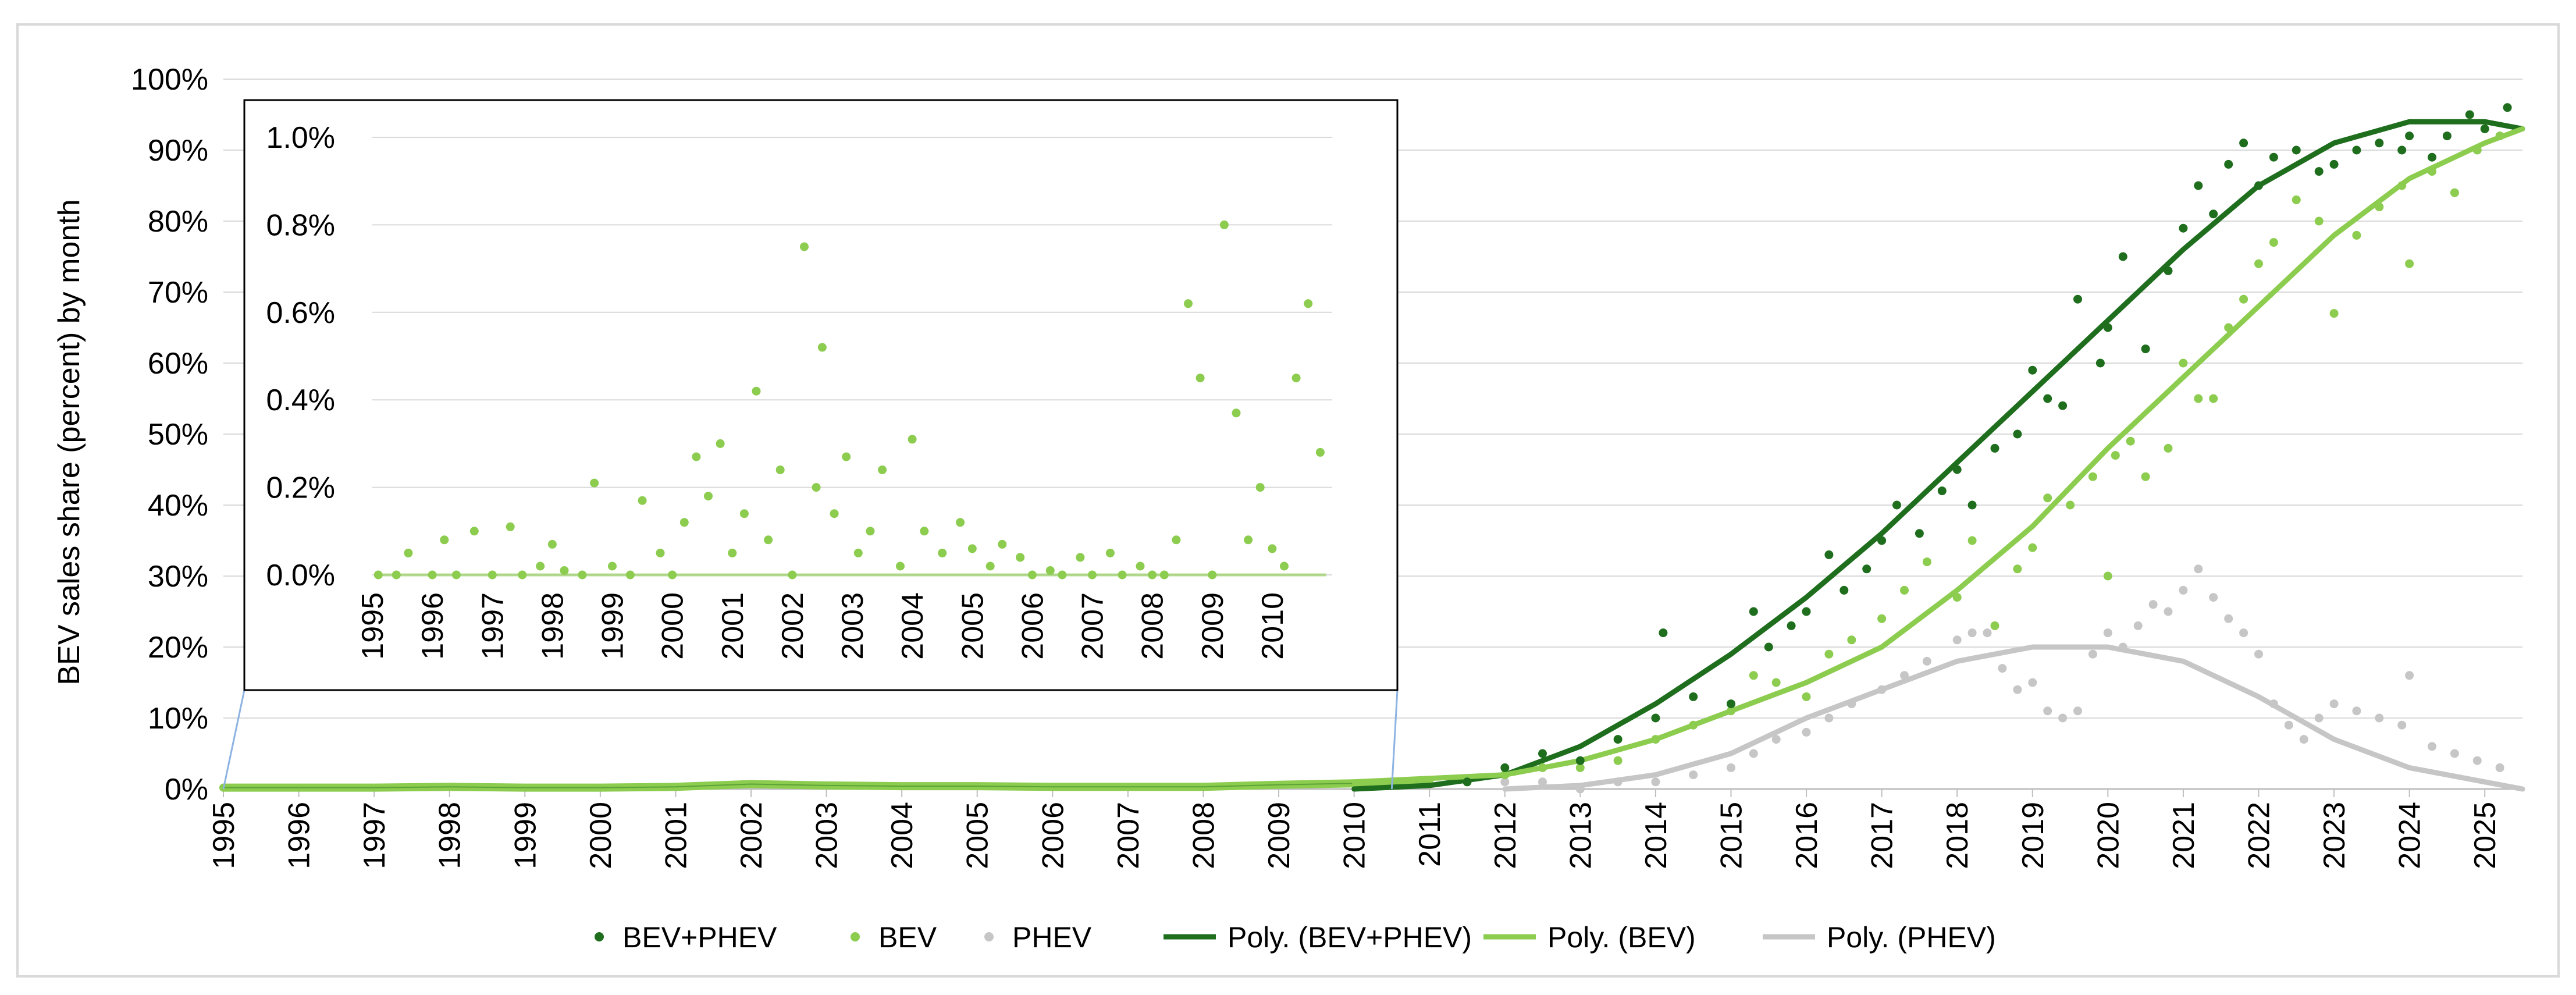 Image resolution: width=2576 pixels, height=995 pixels. I want to click on main-x-tick-label: 2023, so click(2334, 835).